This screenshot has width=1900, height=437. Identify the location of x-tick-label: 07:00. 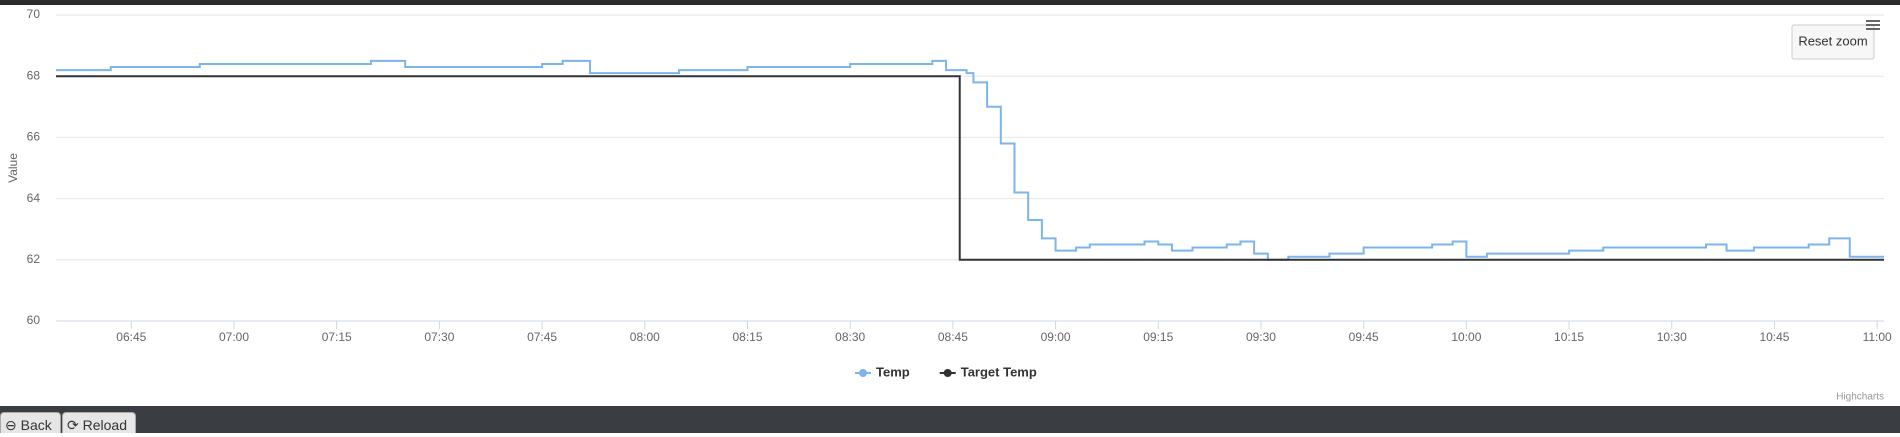
(234, 337).